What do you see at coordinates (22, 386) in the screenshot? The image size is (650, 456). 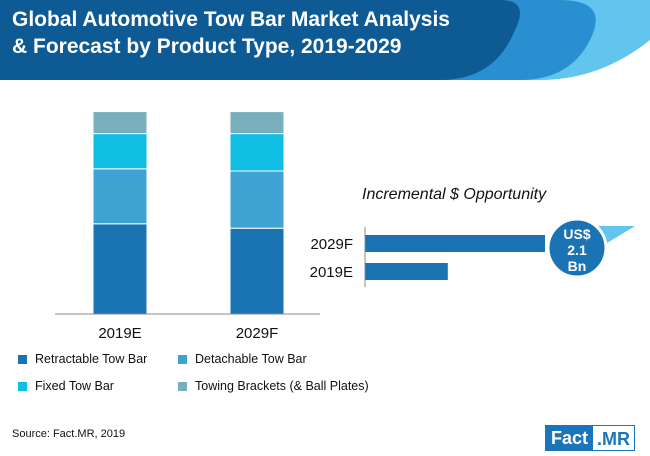 I see `legend-swatch-fixed` at bounding box center [22, 386].